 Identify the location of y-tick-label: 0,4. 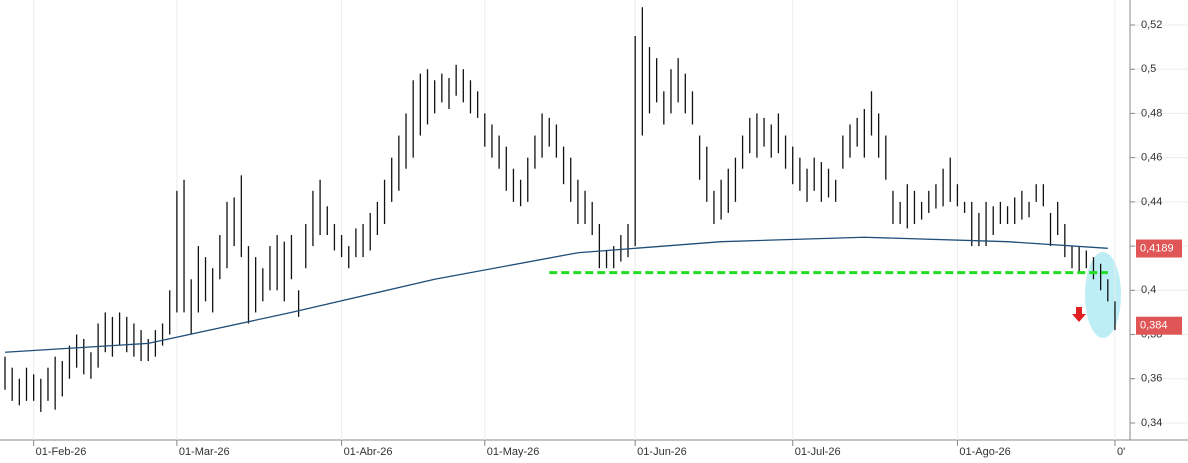
(1148, 290).